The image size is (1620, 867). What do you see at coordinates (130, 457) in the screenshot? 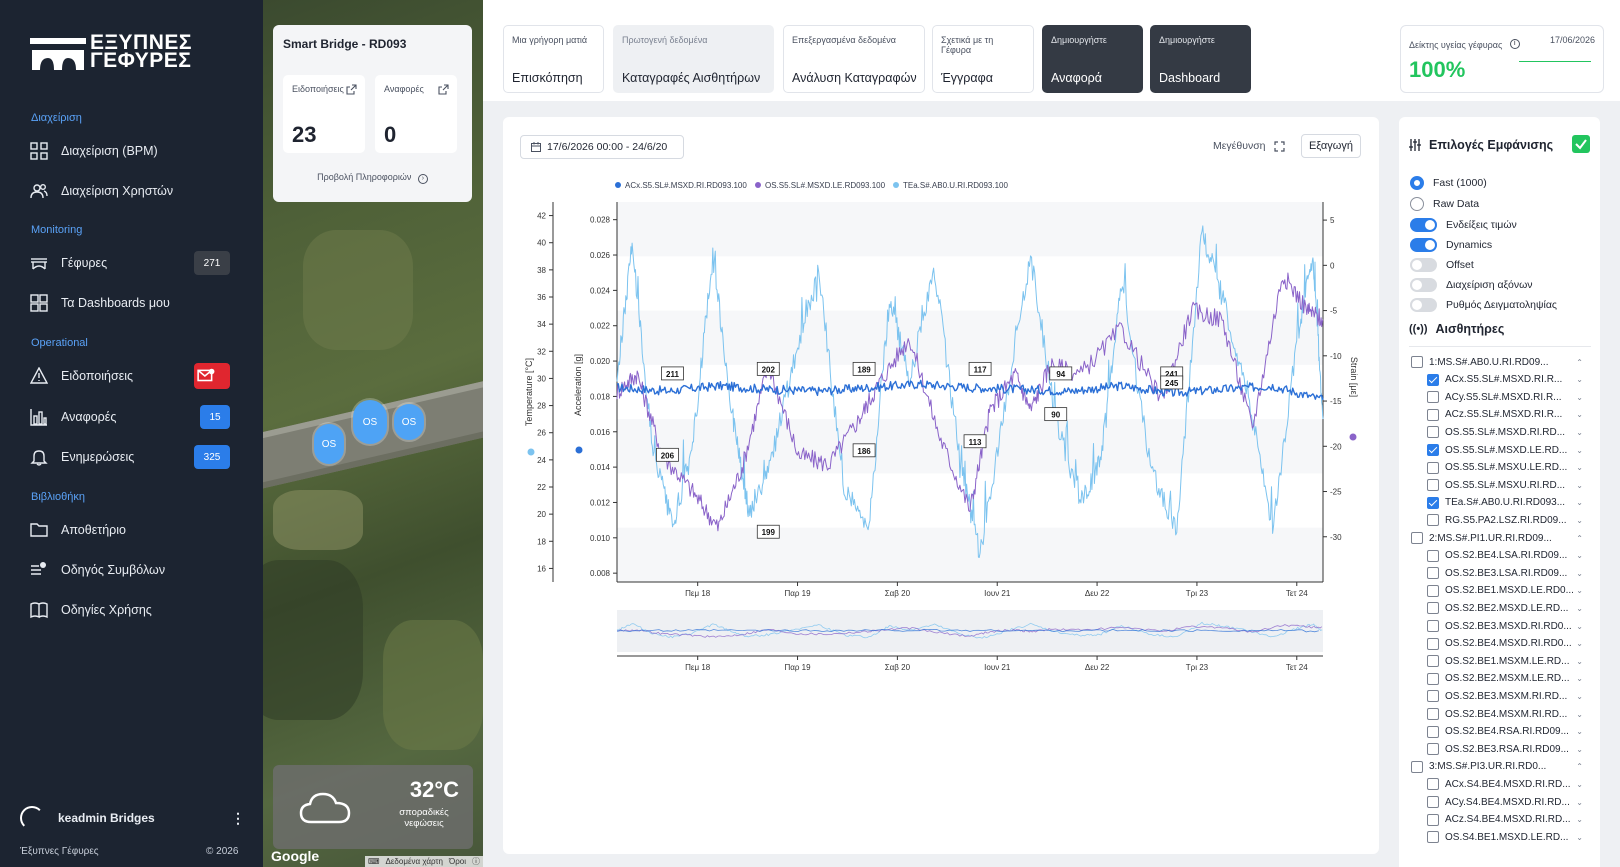
I see `sidebar-item-updates: Ενημερώσεις 325` at bounding box center [130, 457].